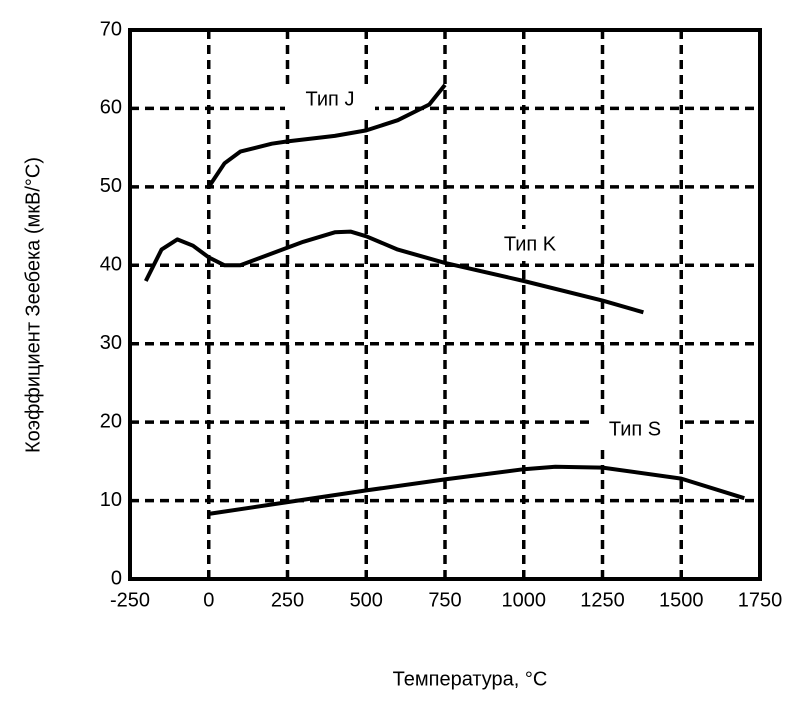  Describe the element at coordinates (111, 343) in the screenshot. I see `y-tick-label: 30` at that location.